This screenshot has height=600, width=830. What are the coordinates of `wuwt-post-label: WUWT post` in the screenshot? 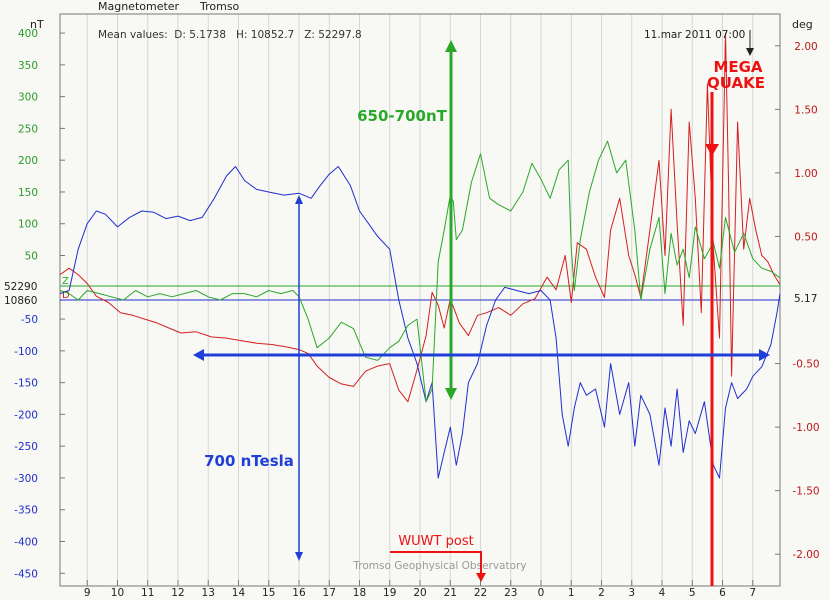 It's located at (435, 541).